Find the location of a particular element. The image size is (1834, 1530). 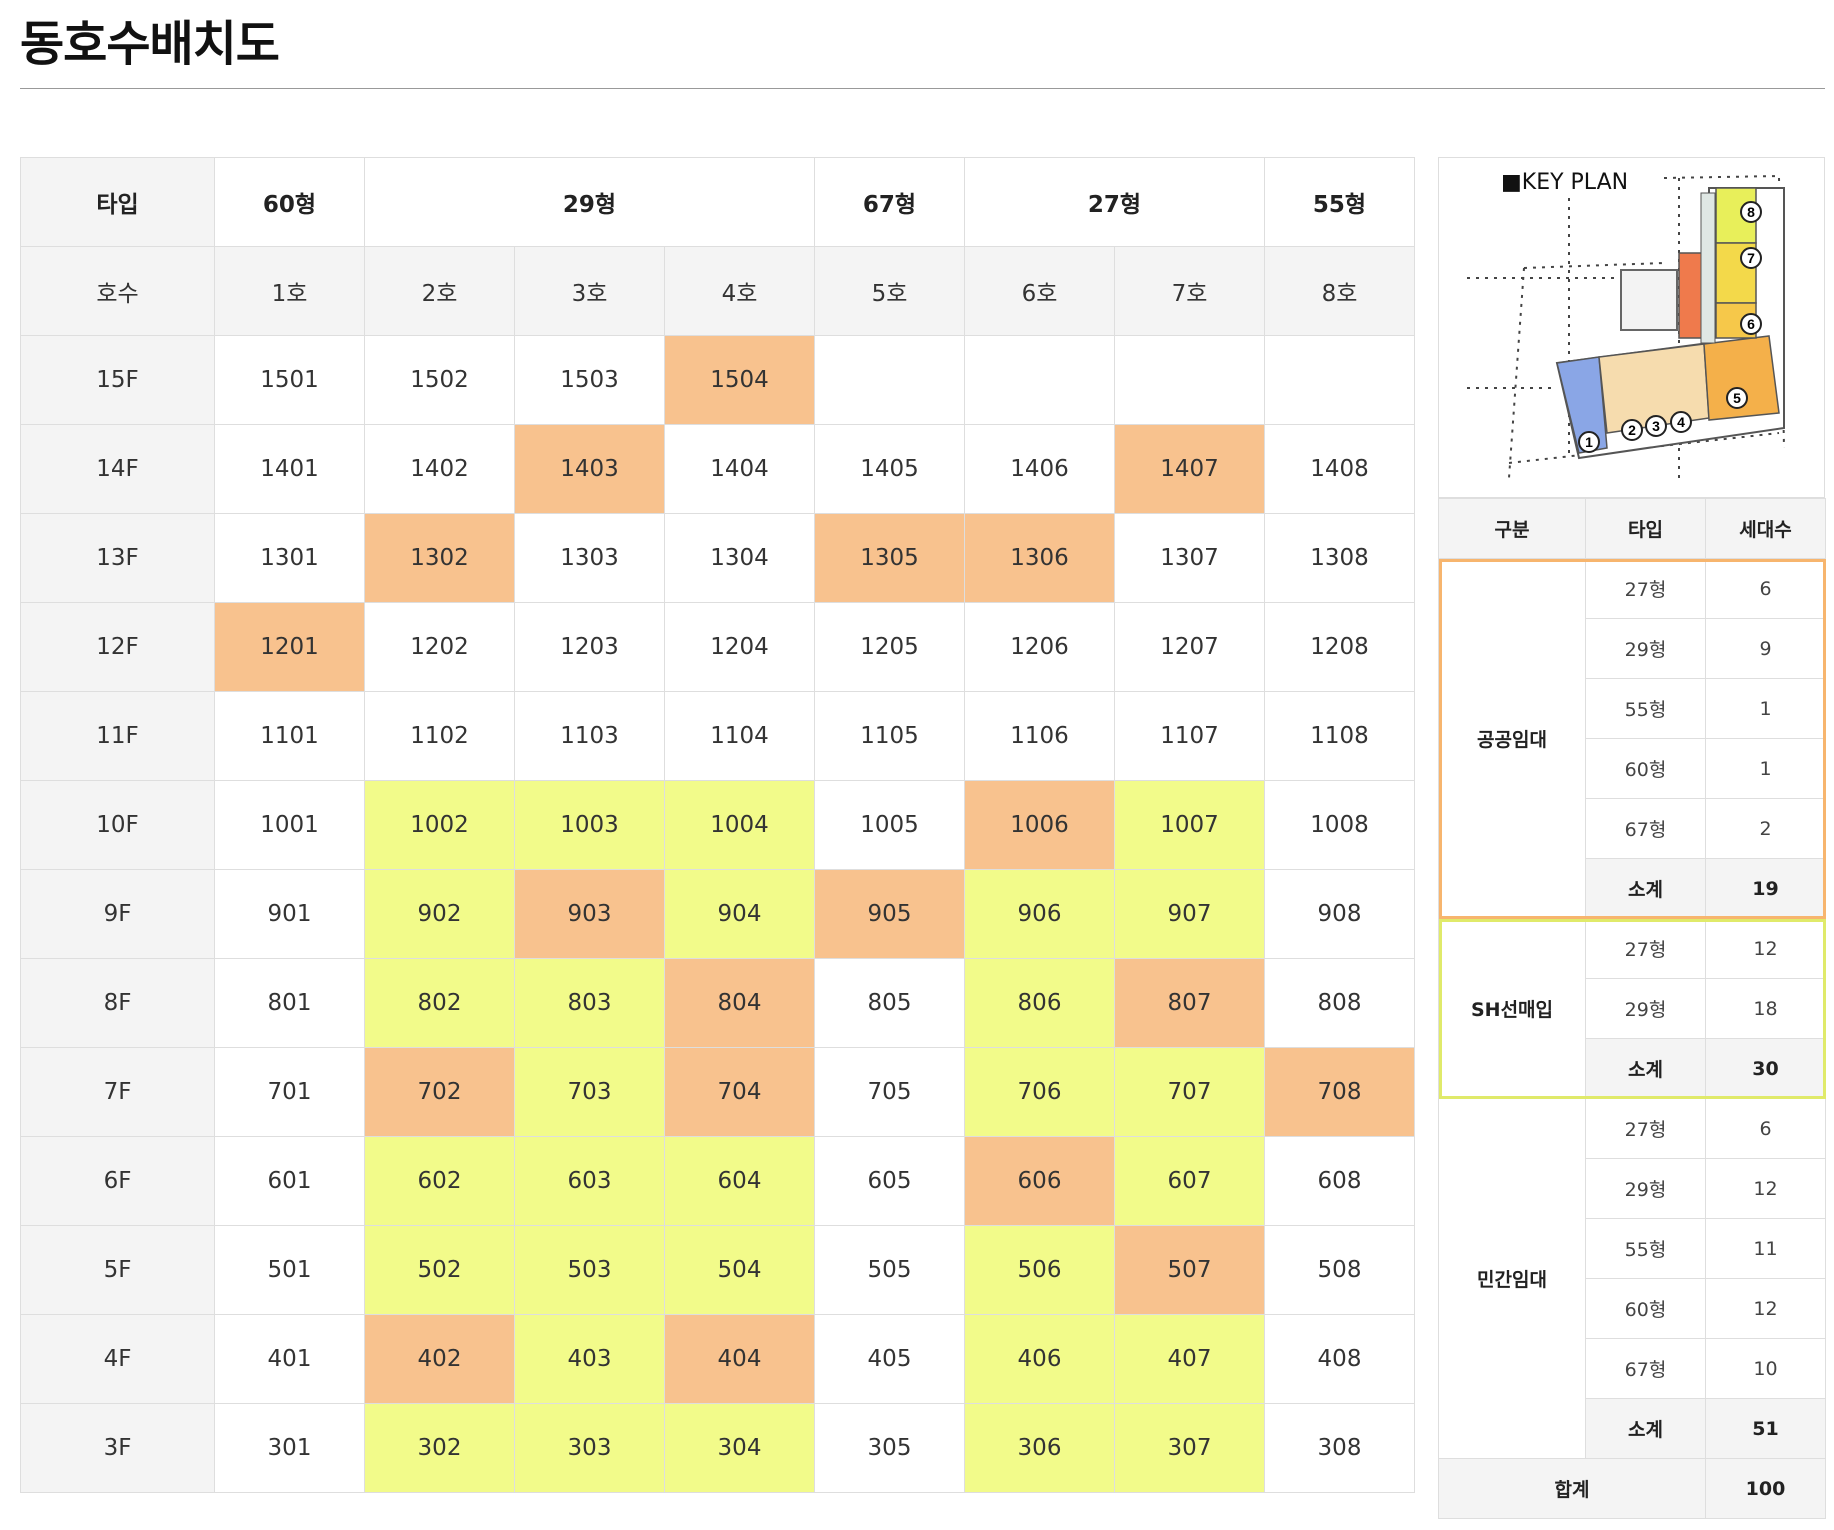

subtotal-value: 30 is located at coordinates (1765, 1068).